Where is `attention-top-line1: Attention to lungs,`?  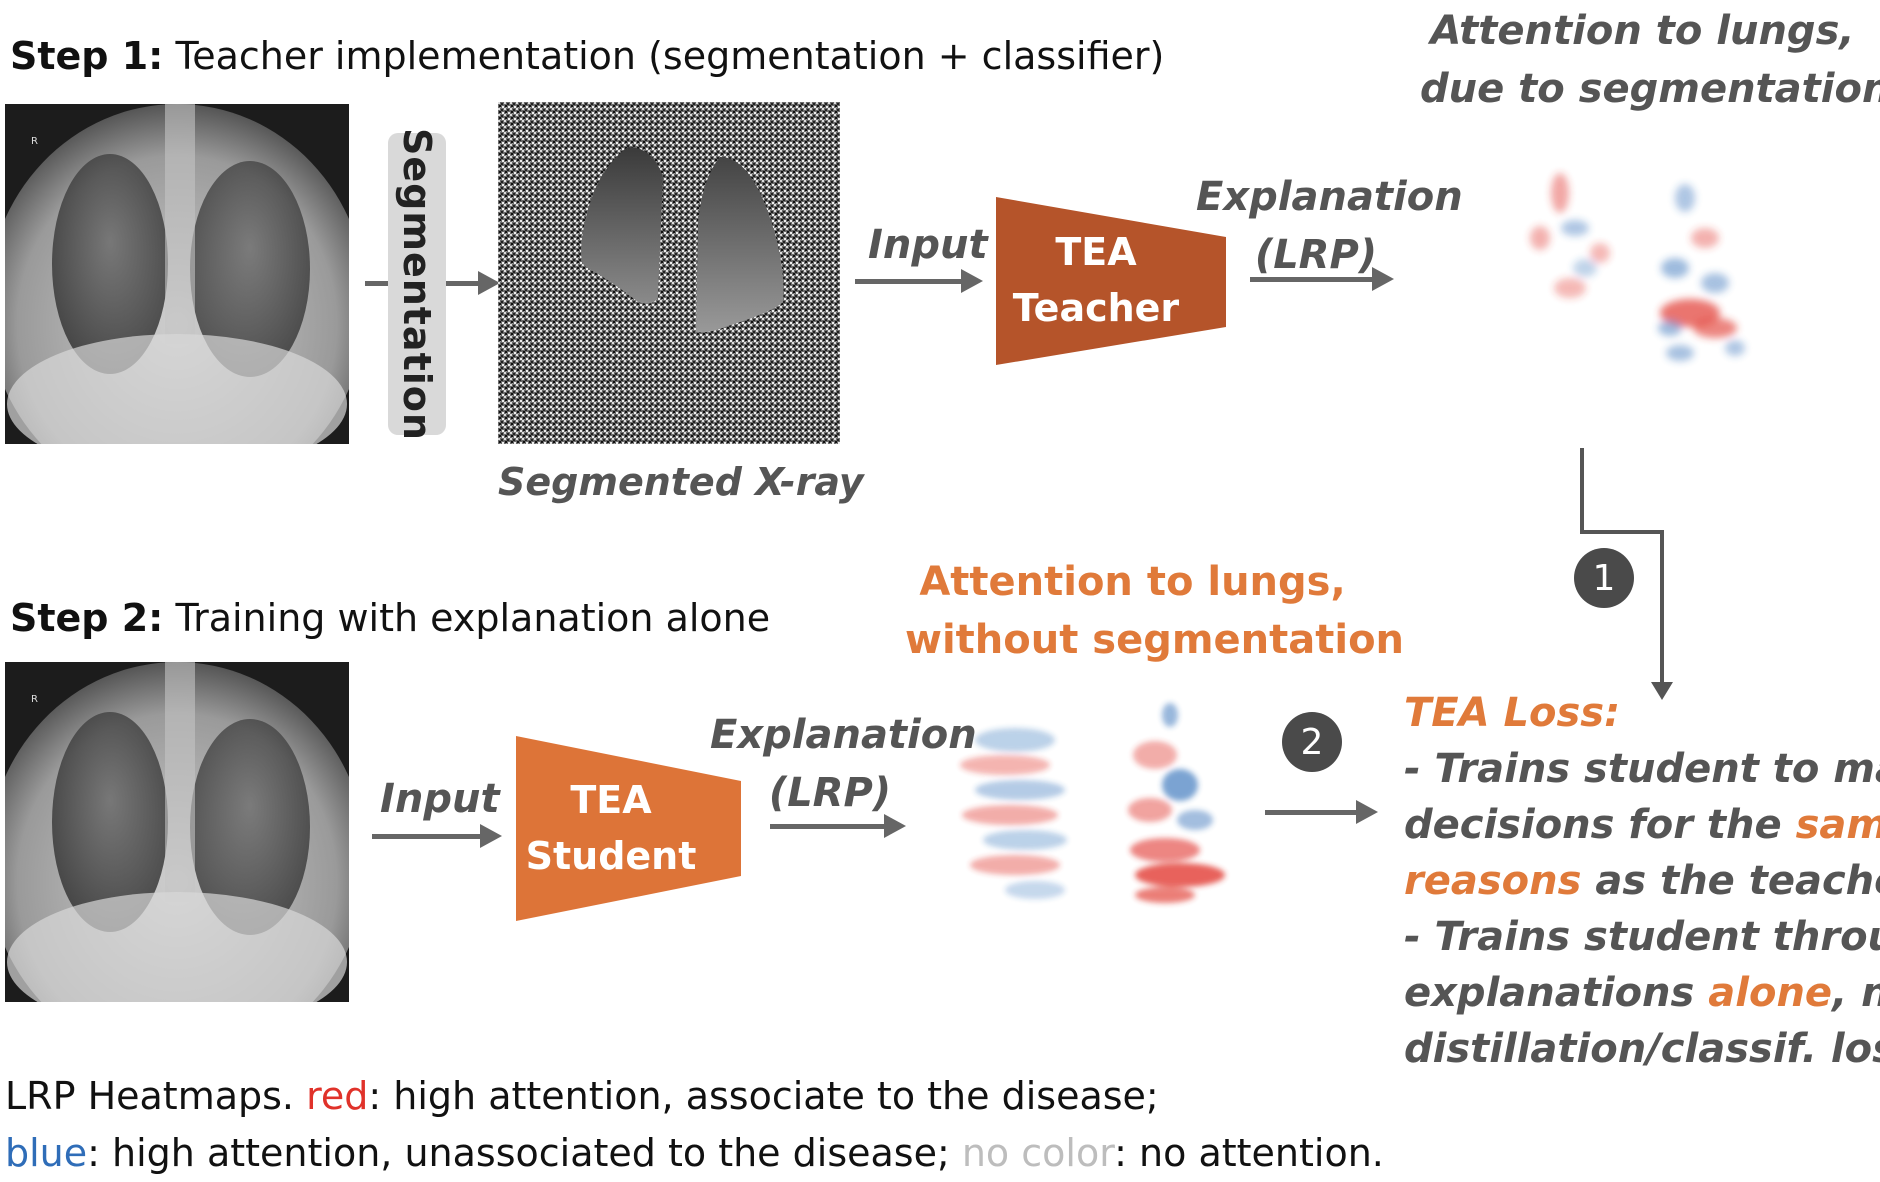
attention-top-line1: Attention to lungs, is located at coordinates (1642, 31).